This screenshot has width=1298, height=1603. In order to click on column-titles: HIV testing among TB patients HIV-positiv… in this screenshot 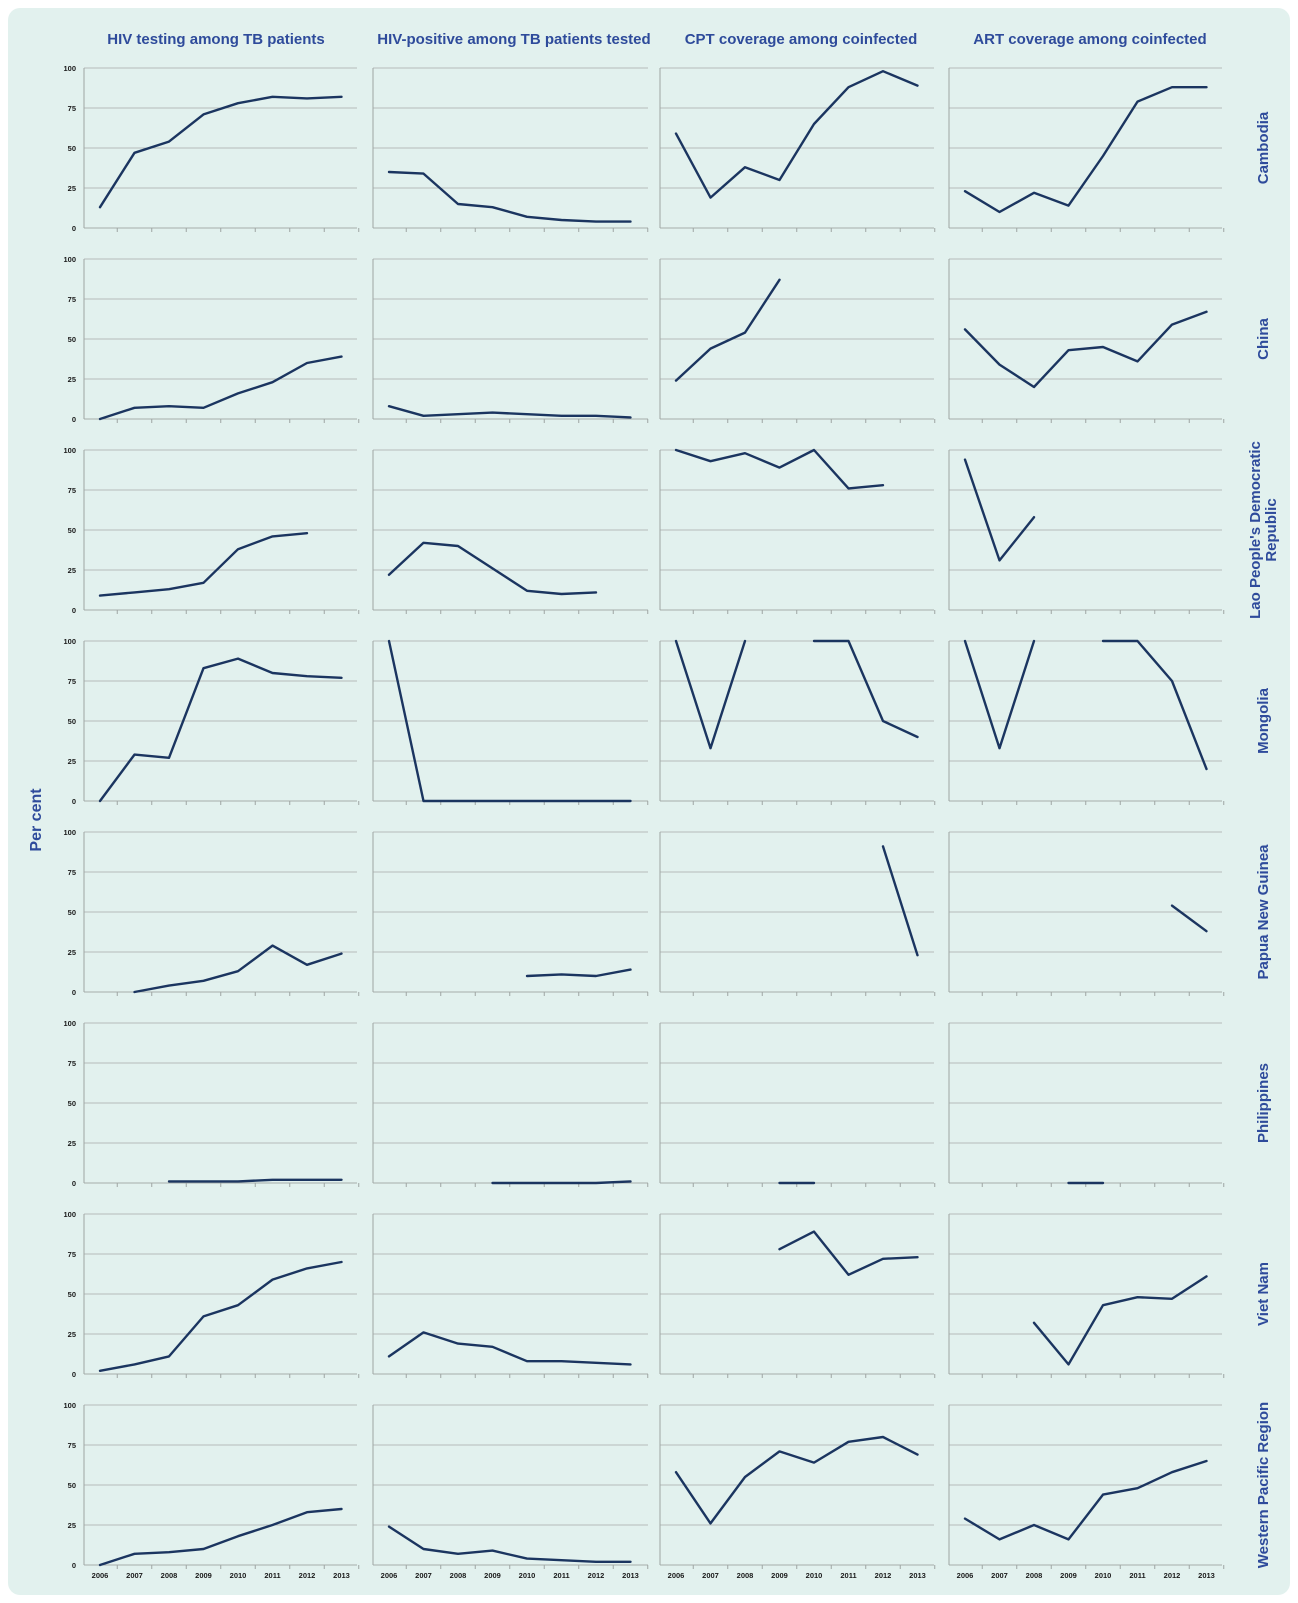, I will do `click(656, 39)`.